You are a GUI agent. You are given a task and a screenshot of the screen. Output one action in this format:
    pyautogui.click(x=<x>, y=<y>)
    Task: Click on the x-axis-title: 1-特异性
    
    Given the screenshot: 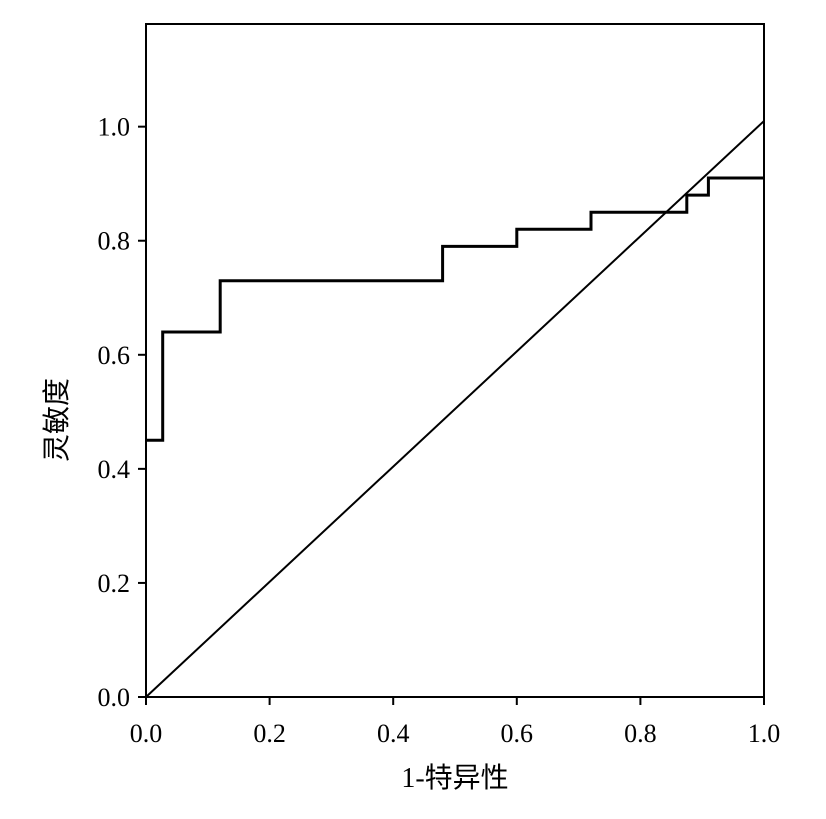 What is the action you would take?
    pyautogui.click(x=454, y=778)
    